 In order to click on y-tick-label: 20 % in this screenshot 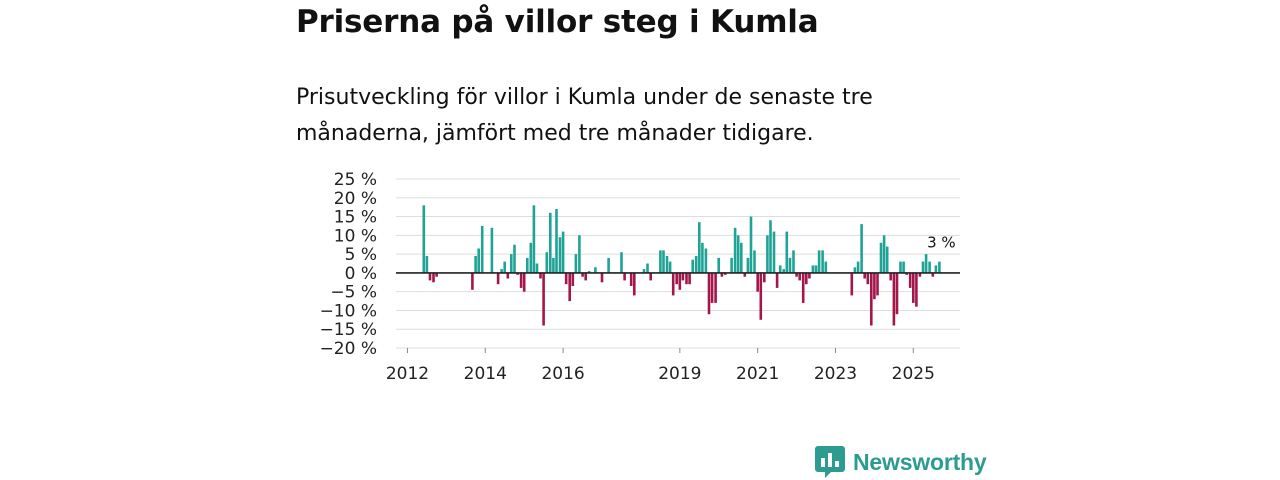, I will do `click(355, 199)`.